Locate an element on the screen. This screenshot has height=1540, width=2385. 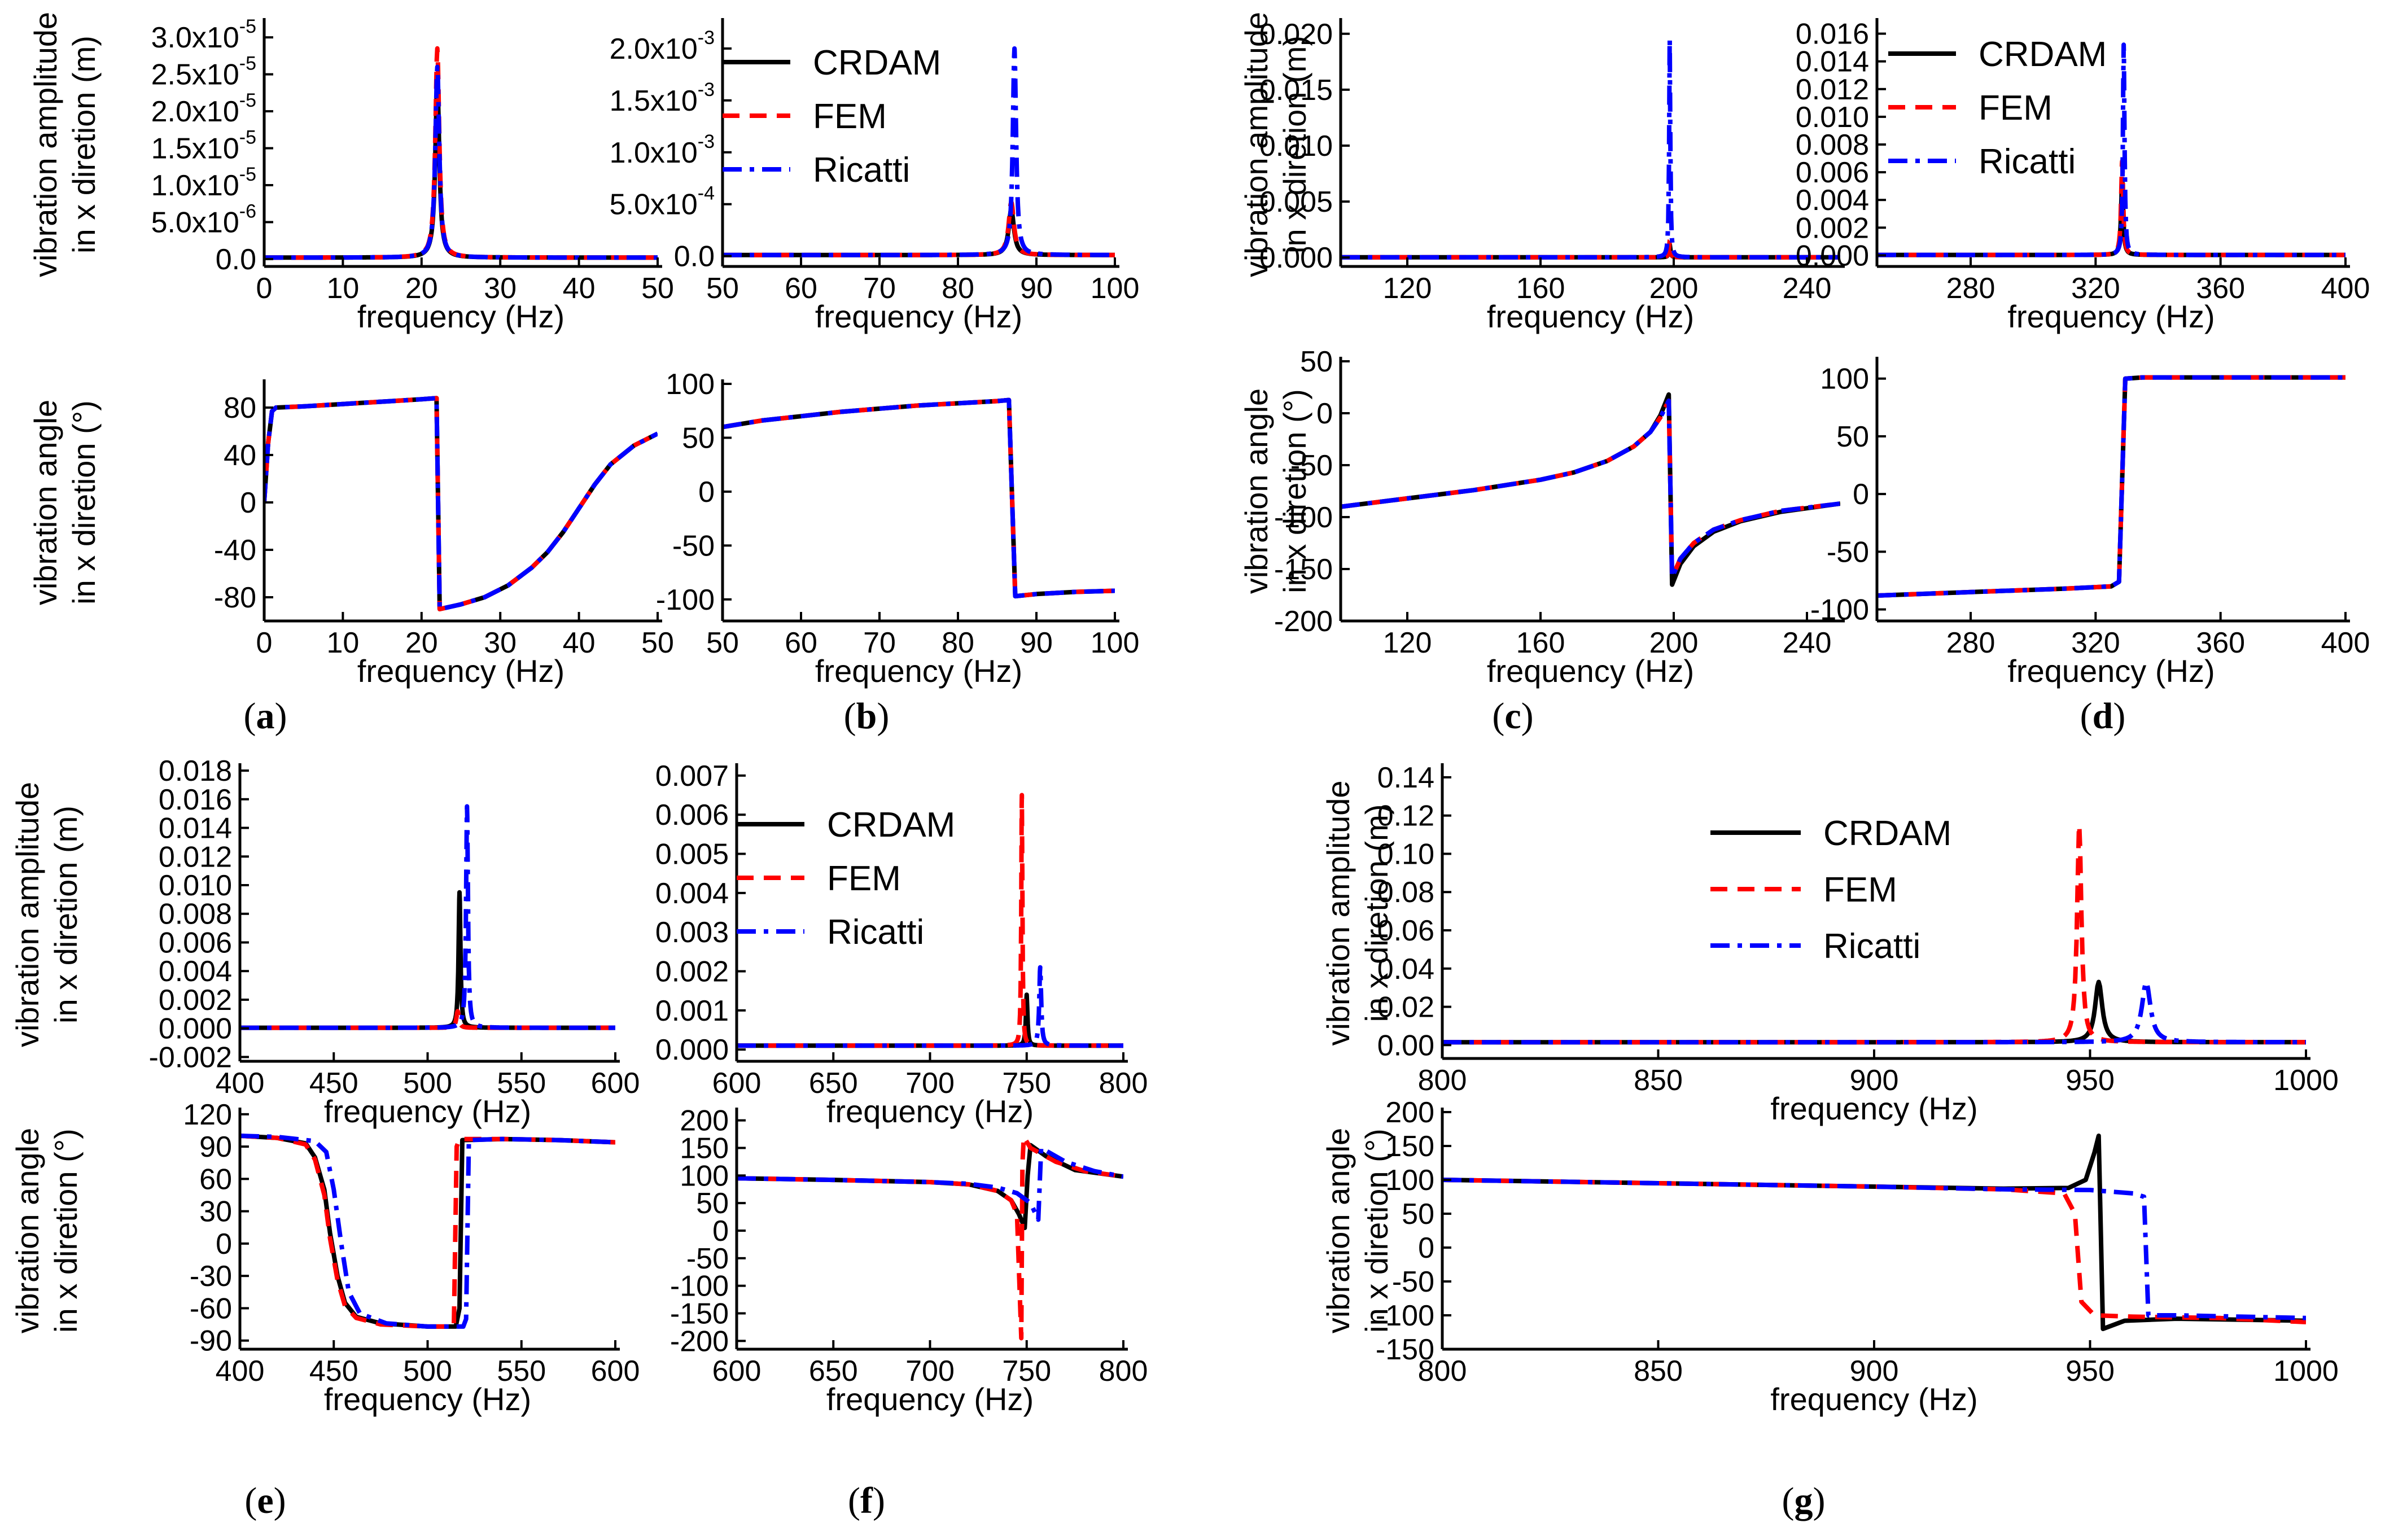
x-tick-label: 20 is located at coordinates (421, 288).